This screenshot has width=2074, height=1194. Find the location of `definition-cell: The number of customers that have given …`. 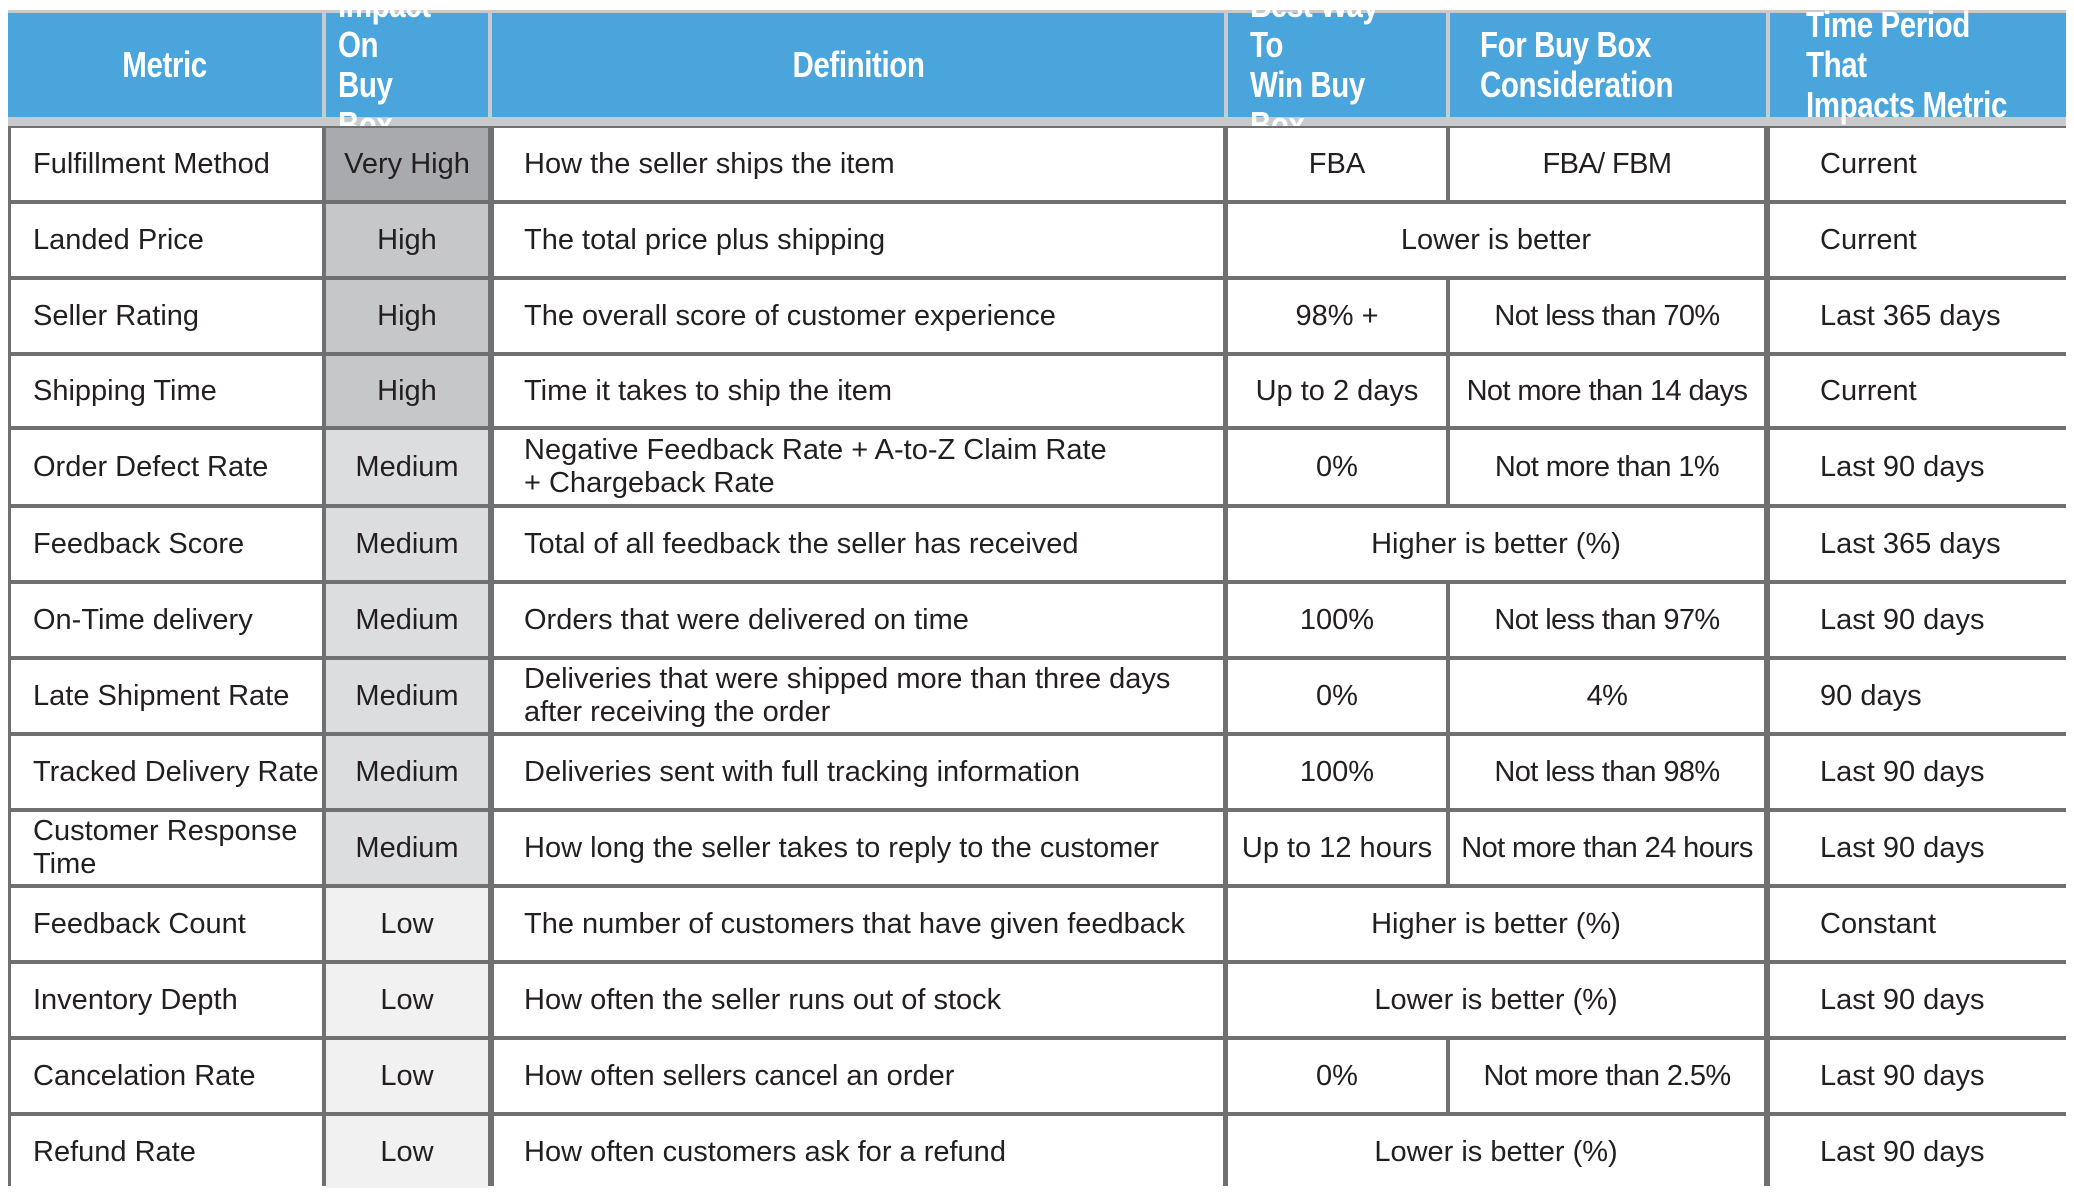

definition-cell: The number of customers that have given … is located at coordinates (858, 924).